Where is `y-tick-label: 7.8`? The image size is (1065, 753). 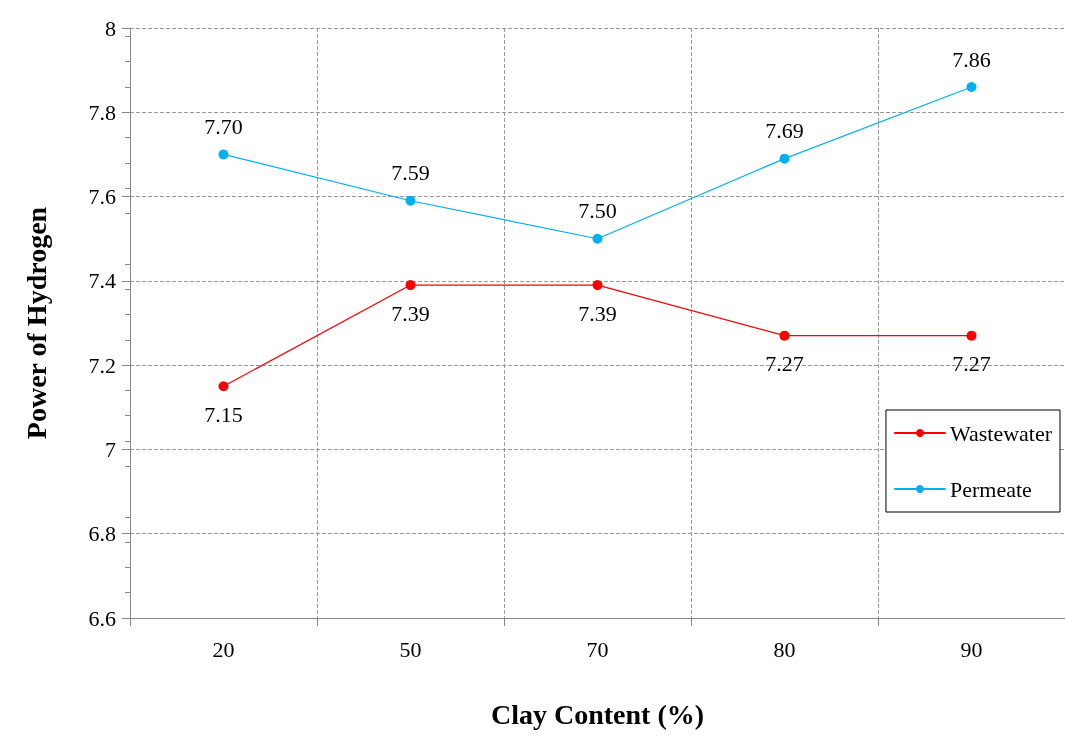
y-tick-label: 7.8 is located at coordinates (102, 112).